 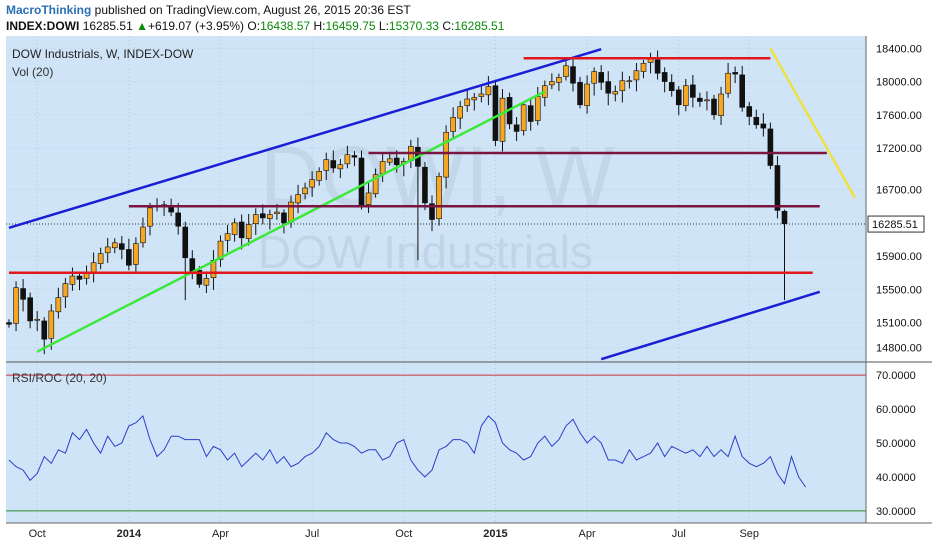 I want to click on open-label: O:, so click(x=254, y=26).